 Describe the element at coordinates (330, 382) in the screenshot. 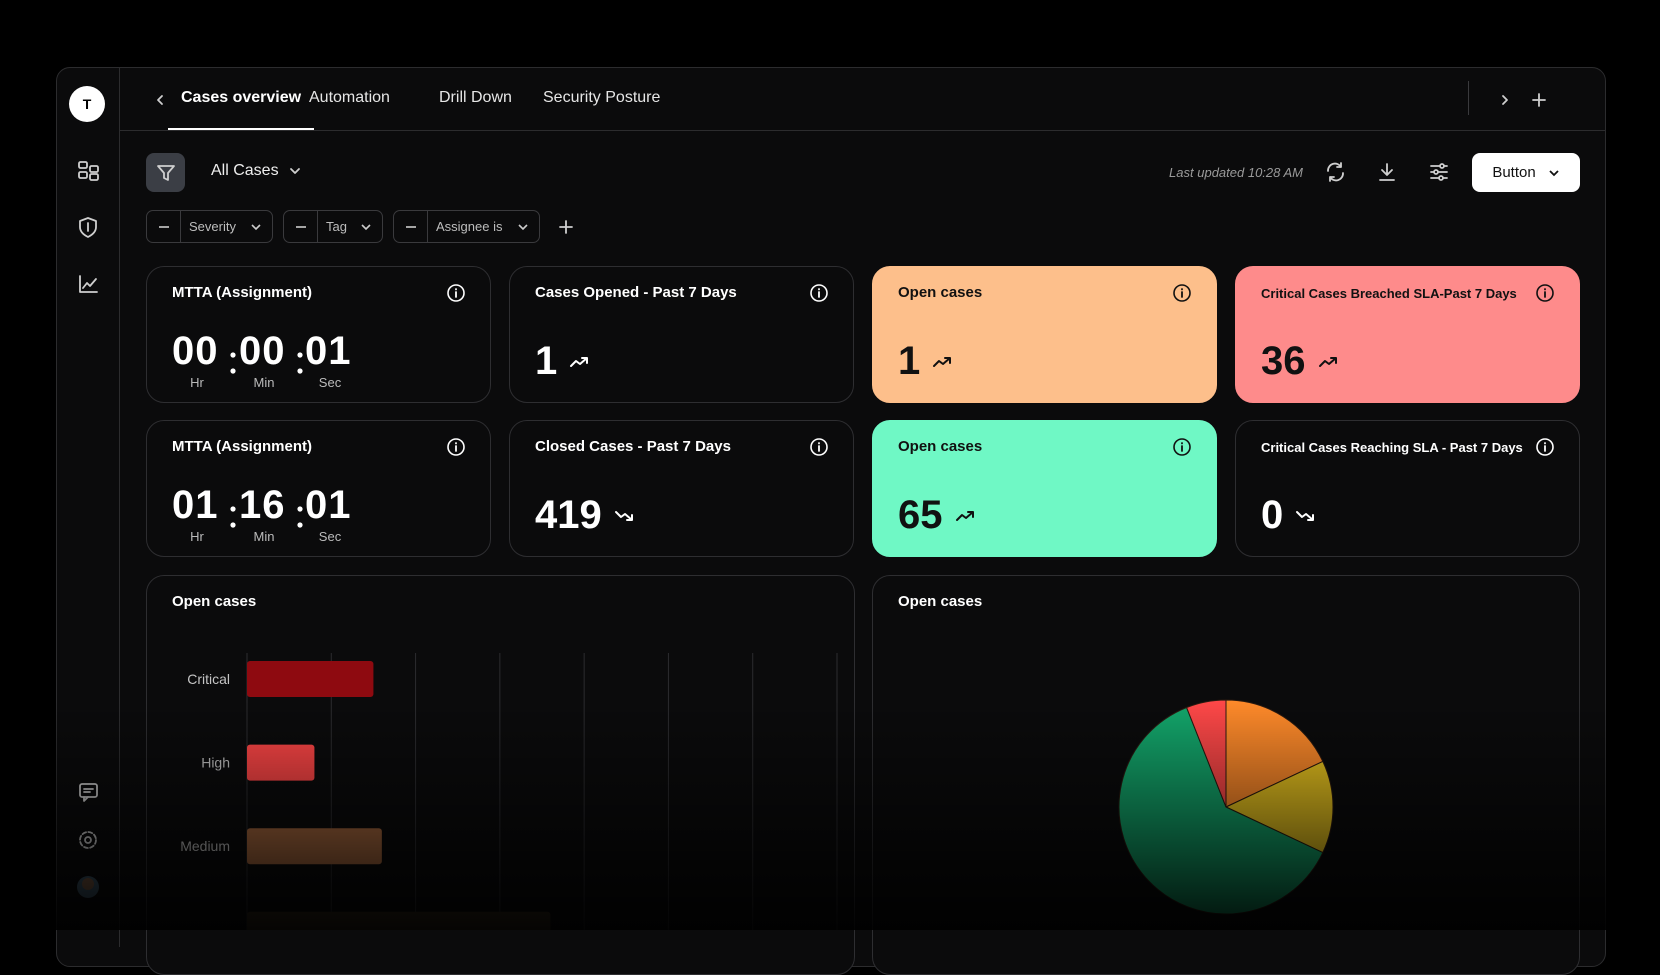

I see `timer-unit: Sec` at that location.